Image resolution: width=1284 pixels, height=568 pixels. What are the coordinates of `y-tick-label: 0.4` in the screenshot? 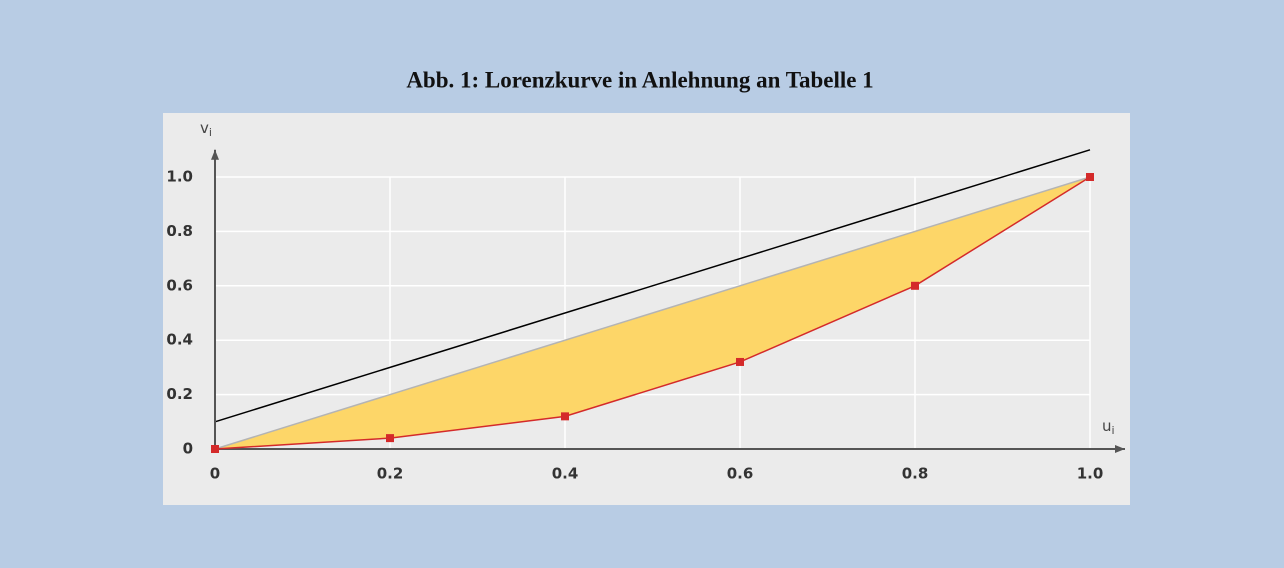 It's located at (179, 340).